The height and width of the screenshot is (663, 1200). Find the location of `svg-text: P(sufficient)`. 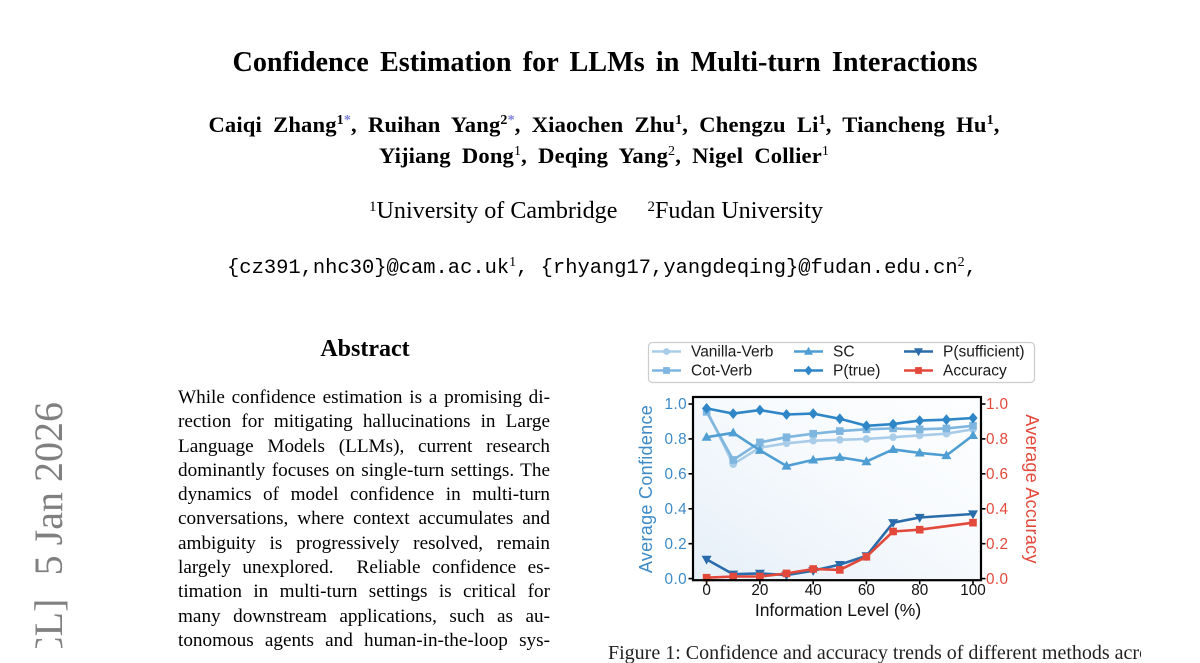

svg-text: P(sufficient) is located at coordinates (984, 352).